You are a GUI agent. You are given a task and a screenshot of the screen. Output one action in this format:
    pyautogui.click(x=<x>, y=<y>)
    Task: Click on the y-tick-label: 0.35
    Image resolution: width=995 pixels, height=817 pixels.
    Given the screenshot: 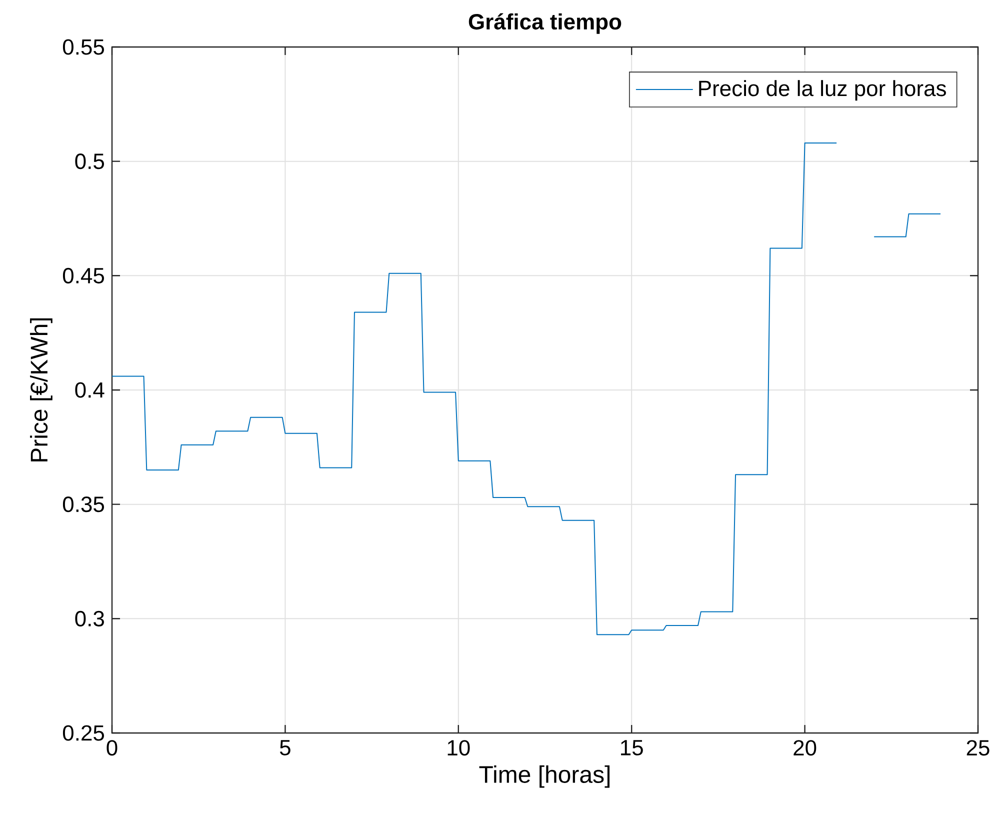 What is the action you would take?
    pyautogui.click(x=83, y=504)
    